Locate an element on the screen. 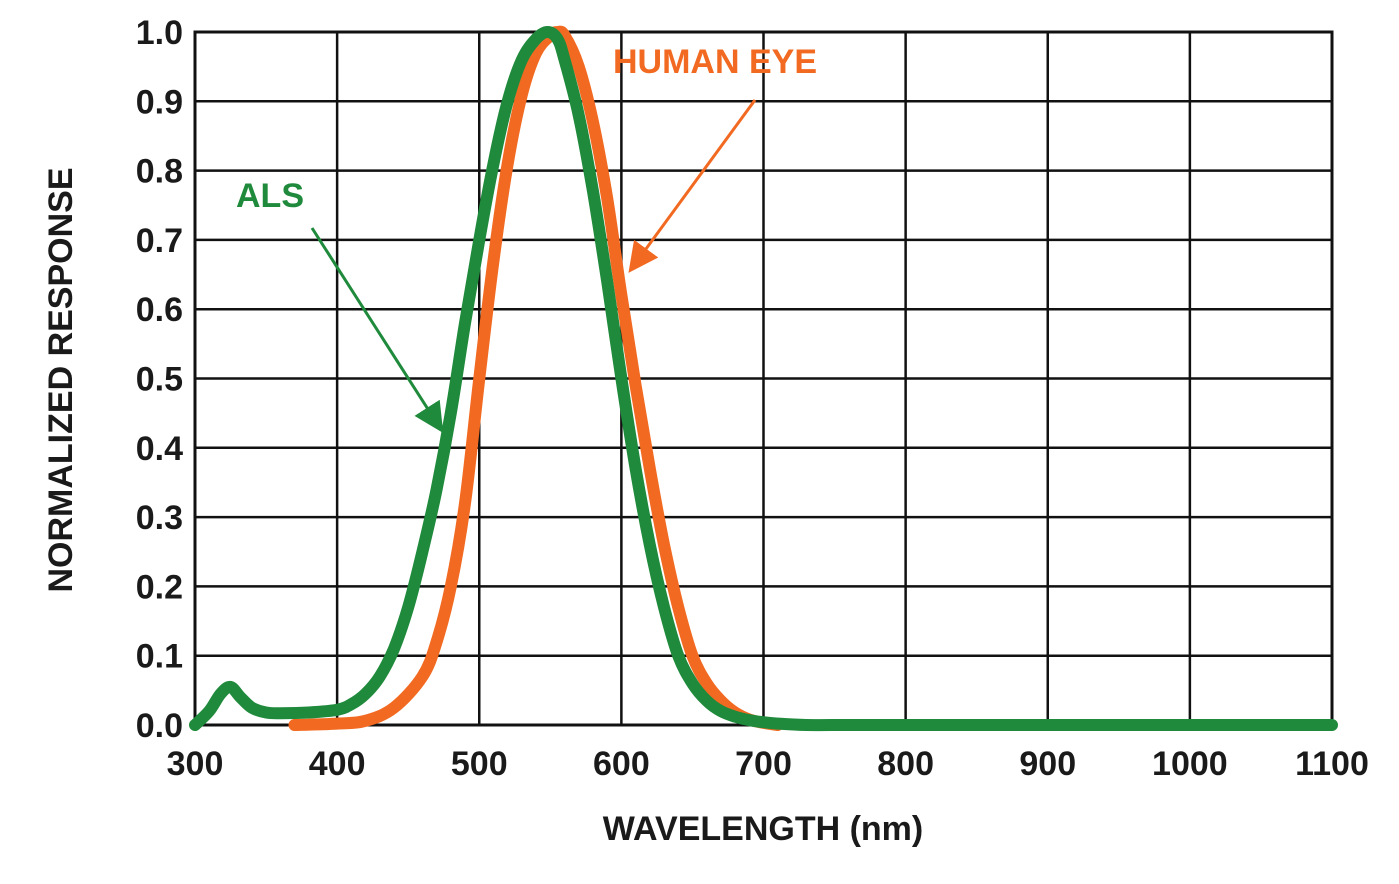  y-axis-title: NORMALIZED RESPONSE is located at coordinates (61, 379).